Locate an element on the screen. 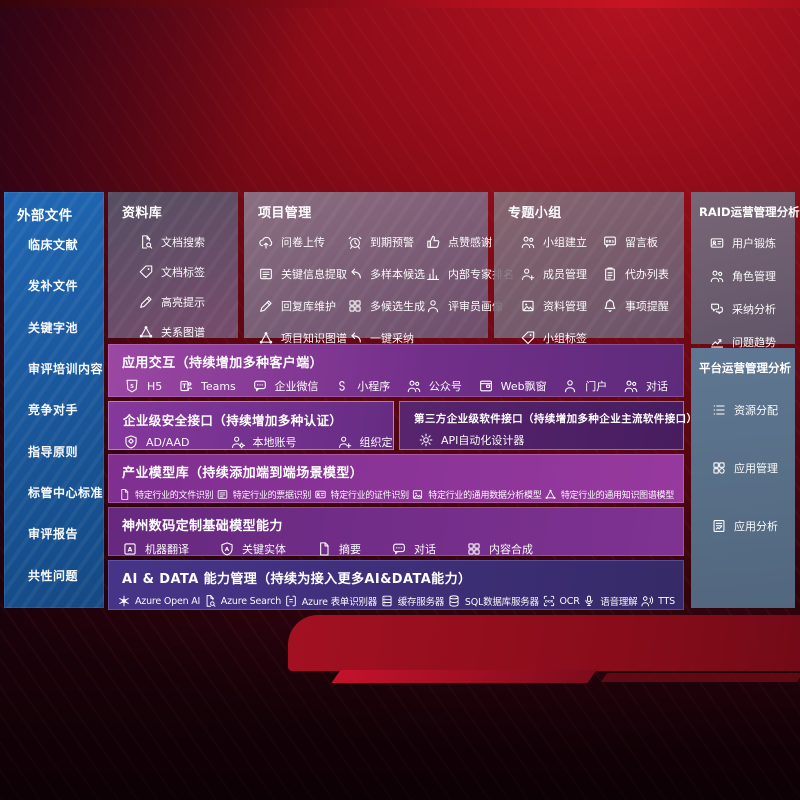  svg-text: T is located at coordinates (184, 386).